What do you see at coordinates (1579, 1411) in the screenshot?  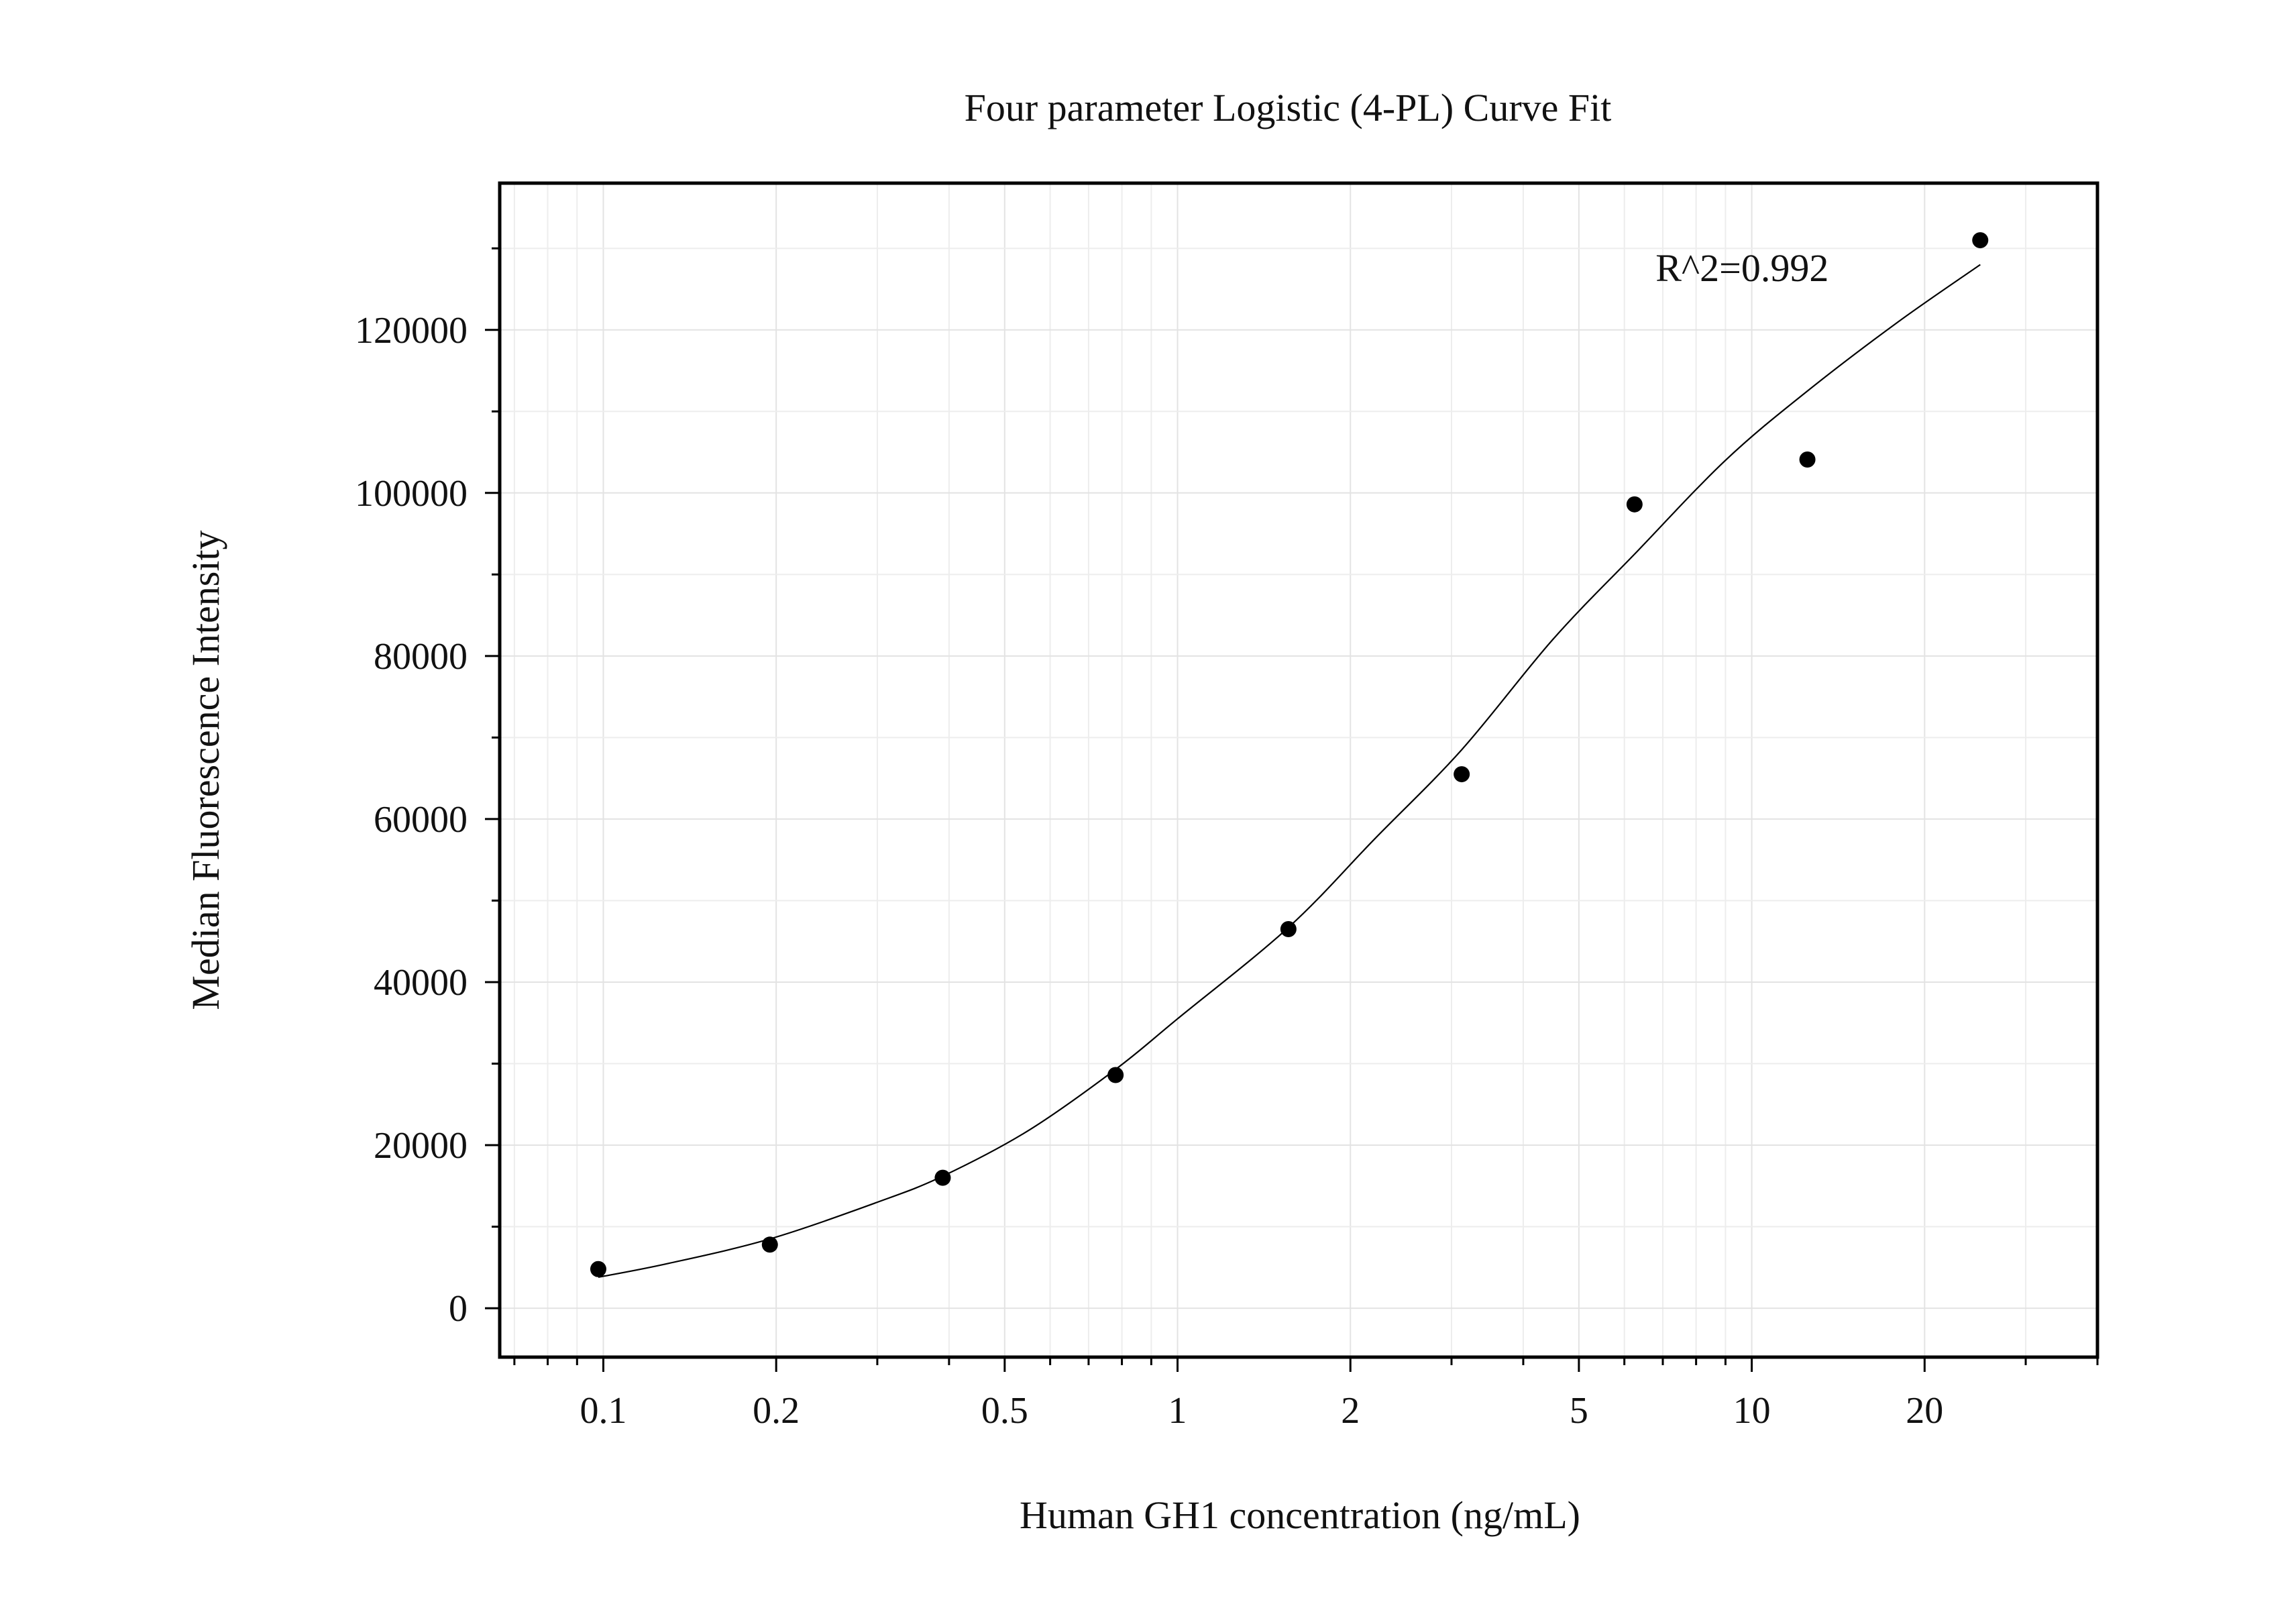 I see `x-tick-label: 5` at bounding box center [1579, 1411].